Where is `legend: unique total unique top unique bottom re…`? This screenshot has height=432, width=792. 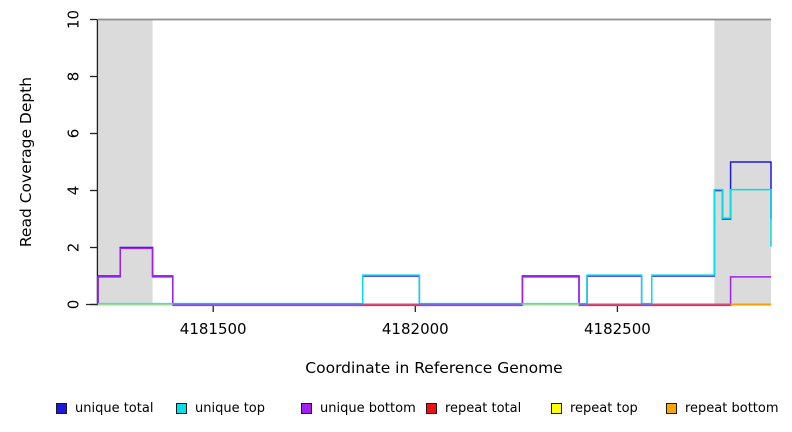
legend: unique total unique top unique bottom re… is located at coordinates (396, 410).